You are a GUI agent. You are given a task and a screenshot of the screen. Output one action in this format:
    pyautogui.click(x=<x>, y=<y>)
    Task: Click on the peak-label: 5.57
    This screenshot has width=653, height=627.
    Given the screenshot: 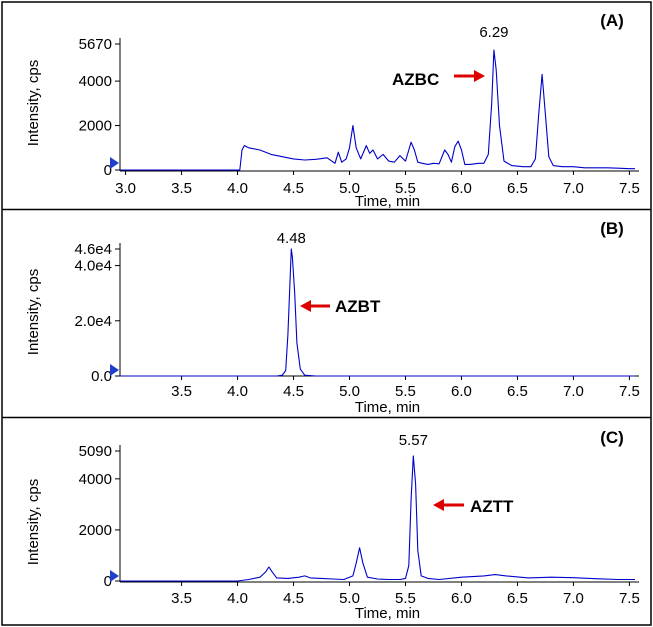 What is the action you would take?
    pyautogui.click(x=413, y=440)
    